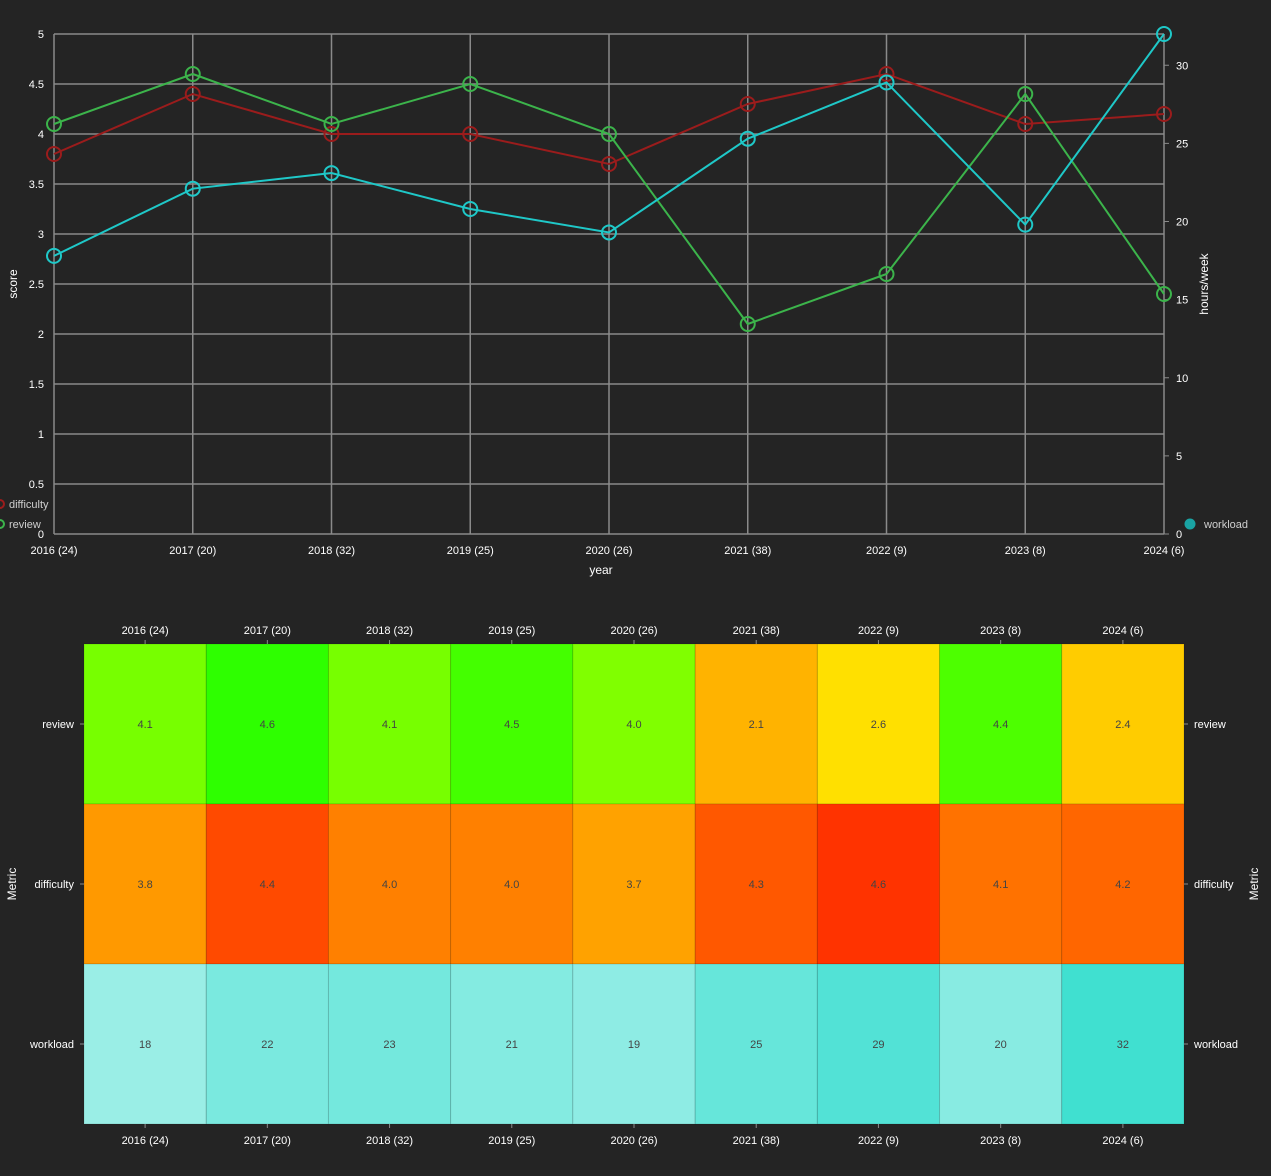 The image size is (1271, 1176). Describe the element at coordinates (511, 631) in the screenshot. I see `heatmap-x-label-top: 2019 (25)` at that location.